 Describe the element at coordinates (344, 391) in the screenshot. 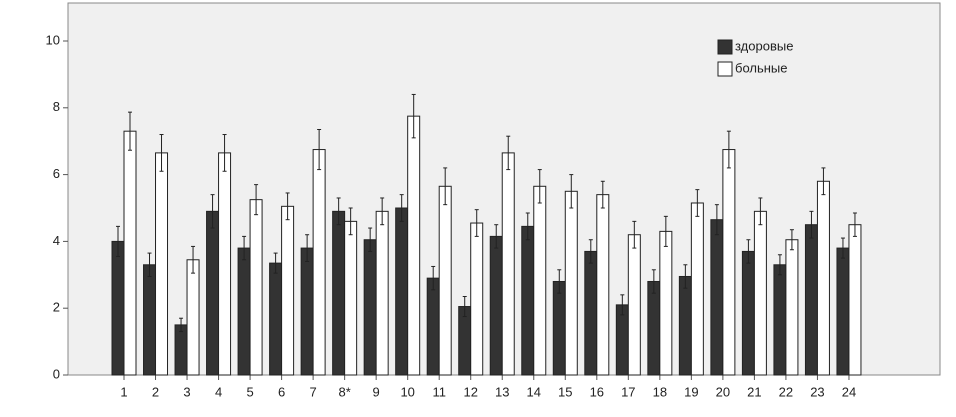

I see `x-tick-label: 8*` at that location.